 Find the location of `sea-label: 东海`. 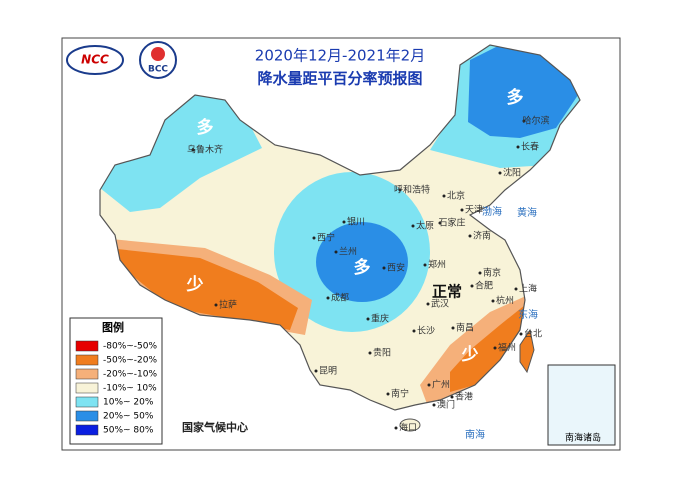

sea-label: 东海 is located at coordinates (528, 314).